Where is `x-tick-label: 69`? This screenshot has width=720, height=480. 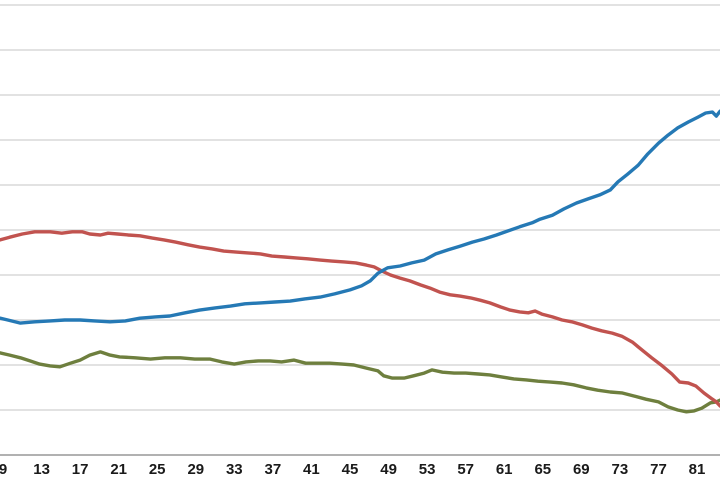 x-tick-label: 69 is located at coordinates (581, 469).